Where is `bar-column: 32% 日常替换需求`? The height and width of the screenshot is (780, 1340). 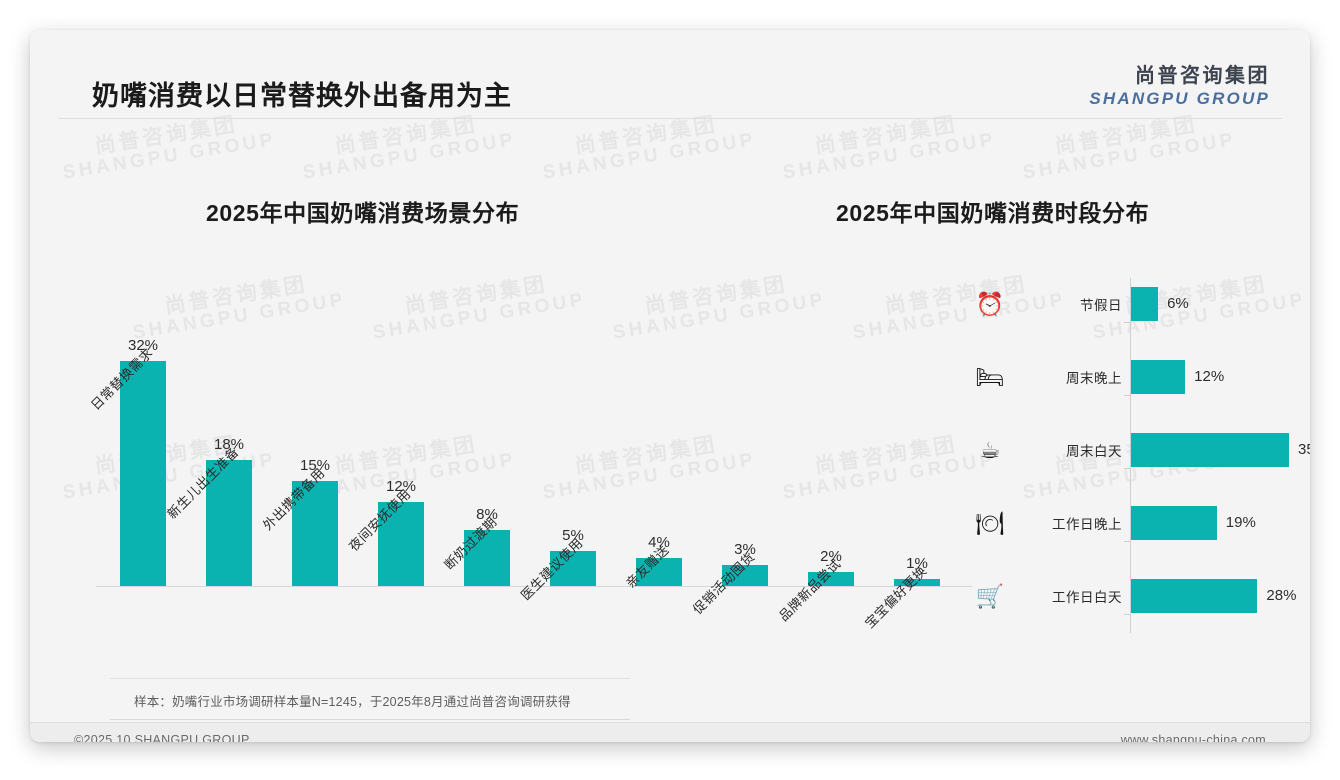
bar-column: 32% 日常替换需求 is located at coordinates (135, 461).